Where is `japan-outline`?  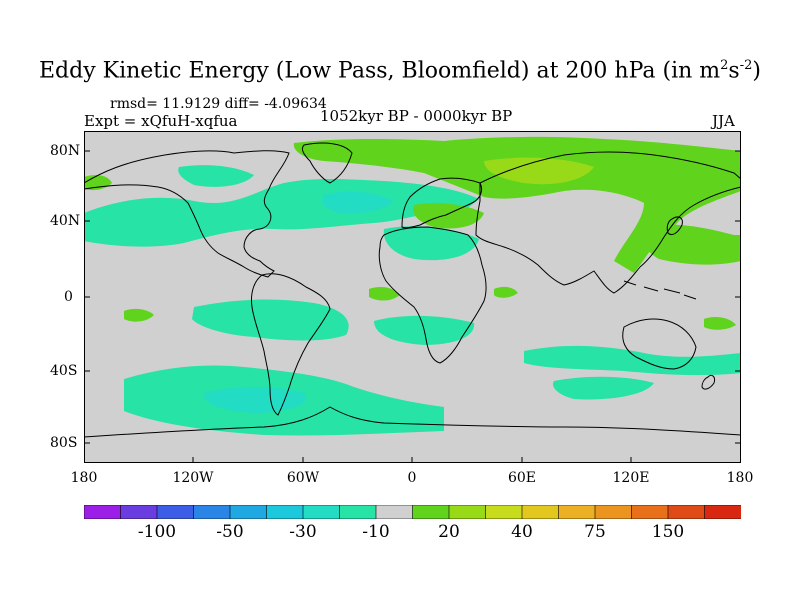 japan-outline is located at coordinates (674, 226).